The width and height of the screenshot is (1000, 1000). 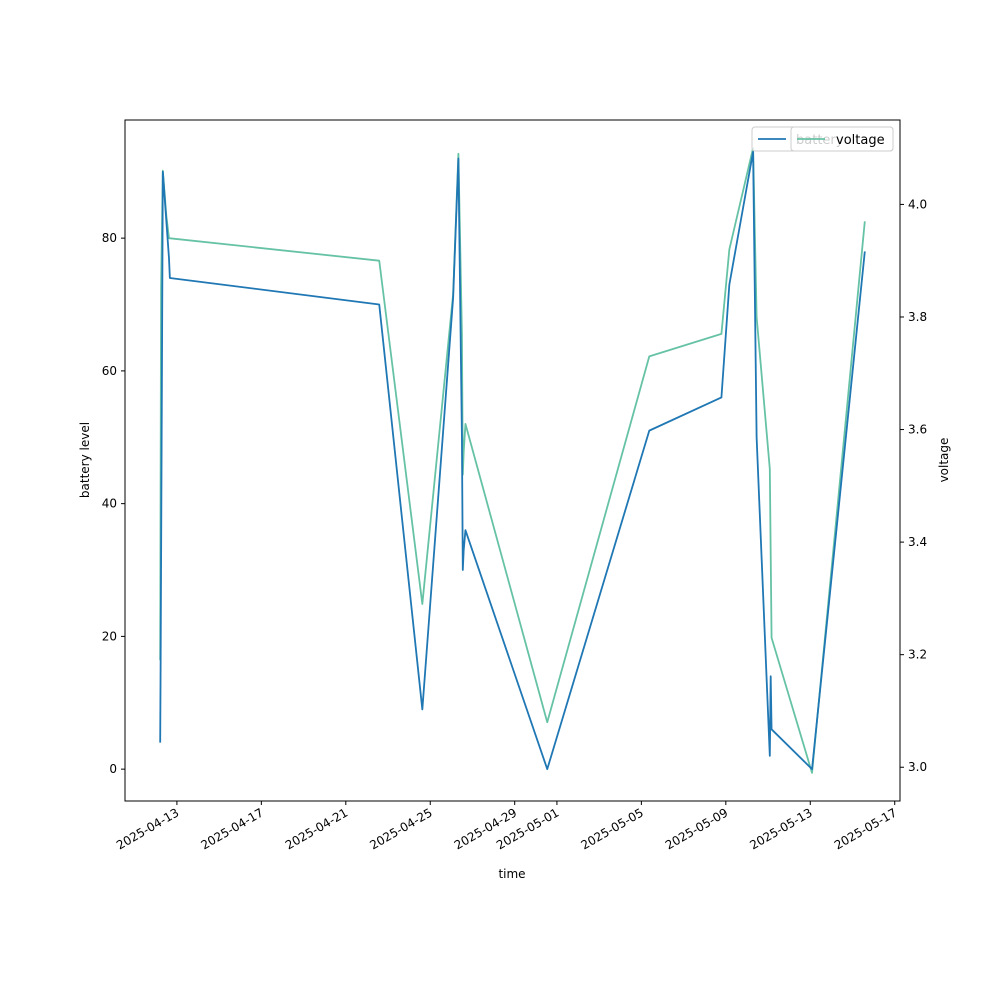 What do you see at coordinates (913, 485) in the screenshot?
I see `right-y-axis: 3.0 3.2 3.4 3.6 3.8 4.0` at bounding box center [913, 485].